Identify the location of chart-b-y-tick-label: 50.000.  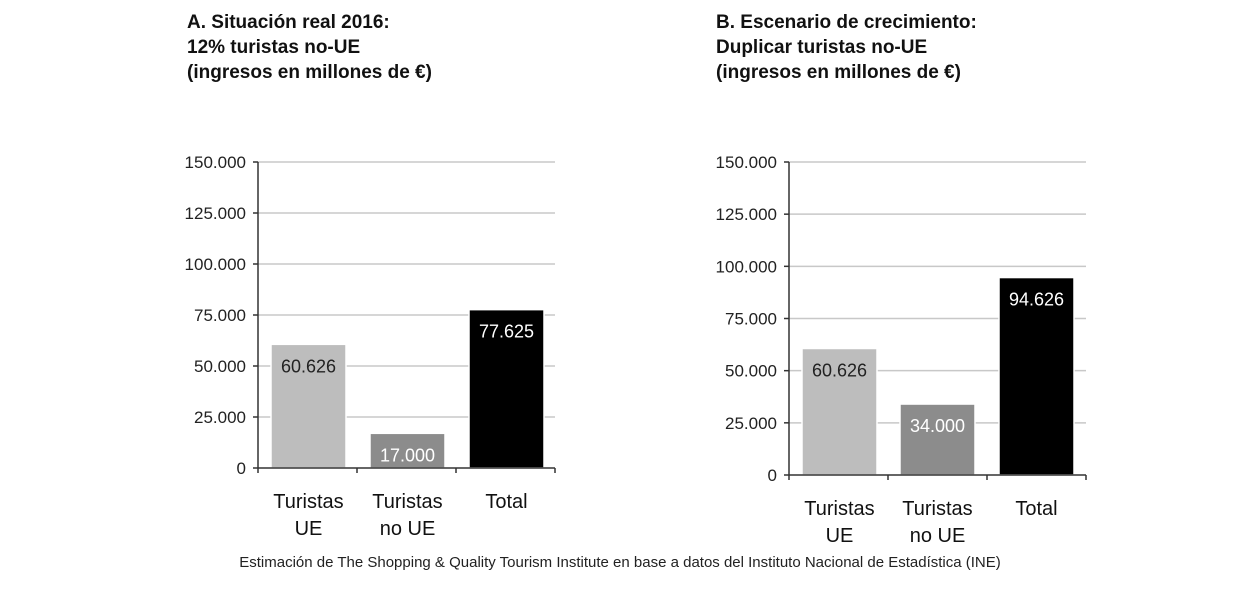
(751, 371).